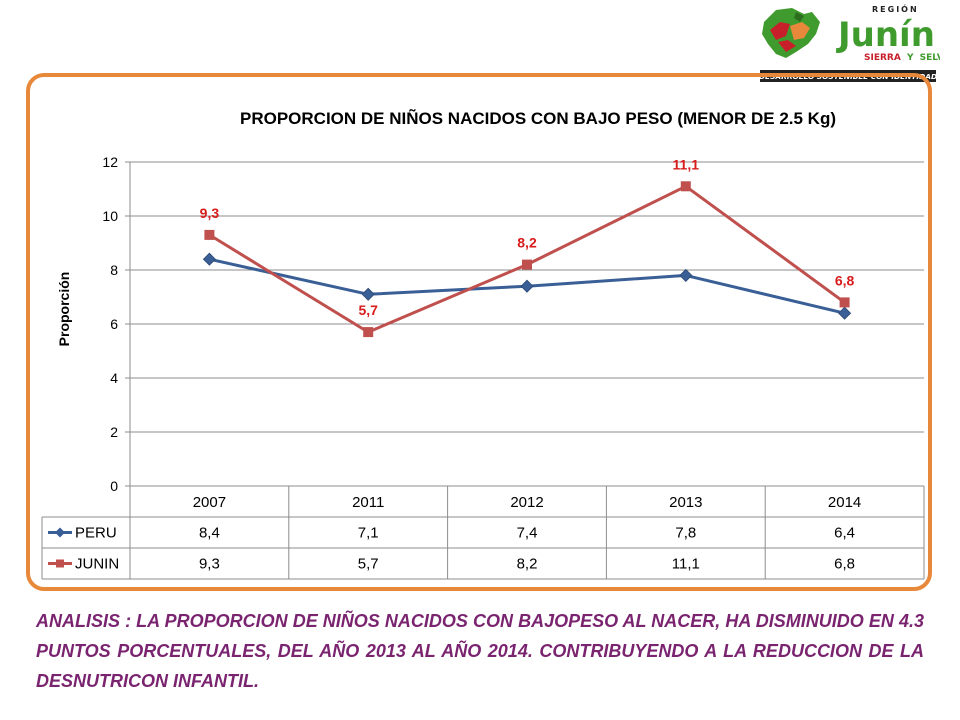 The height and width of the screenshot is (720, 960). I want to click on junin-point-label: 5,7, so click(368, 310).